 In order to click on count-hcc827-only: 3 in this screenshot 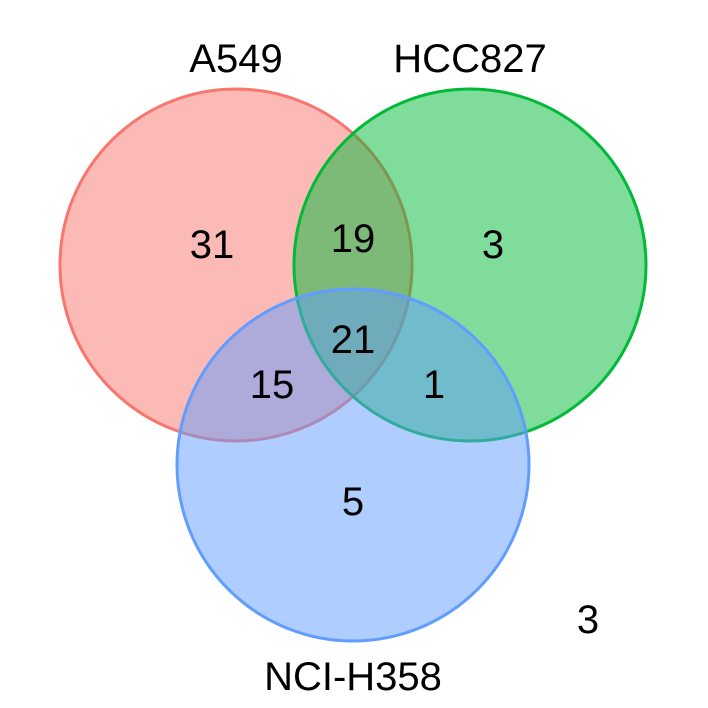, I will do `click(493, 245)`.